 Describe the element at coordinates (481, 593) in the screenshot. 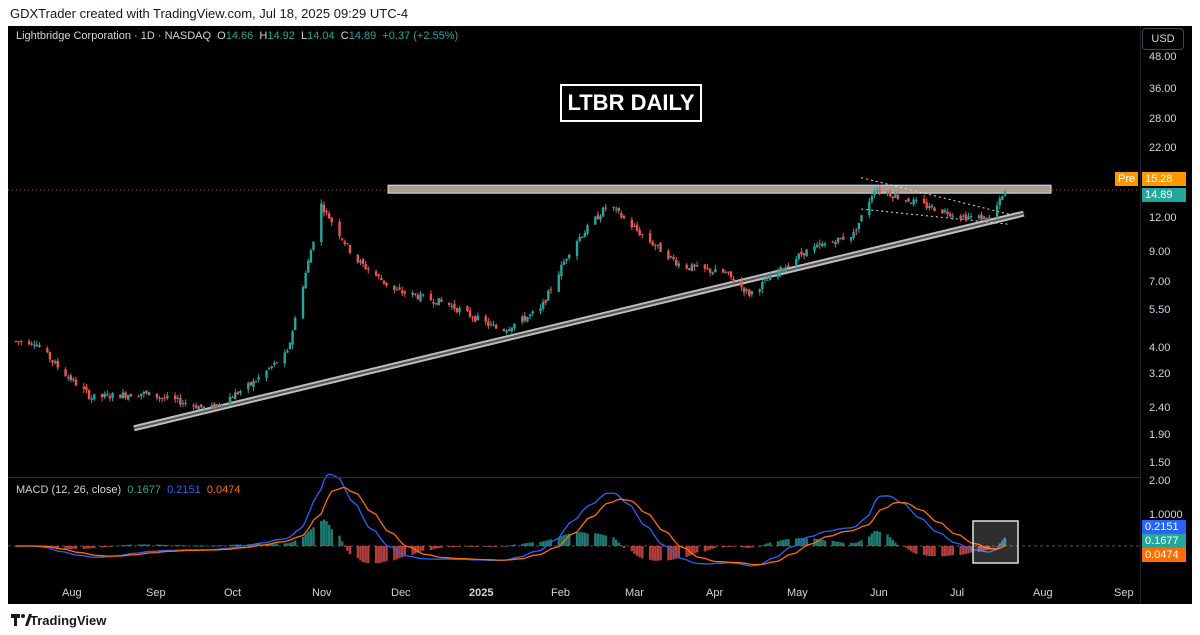

I see `time-tick: 2025` at that location.